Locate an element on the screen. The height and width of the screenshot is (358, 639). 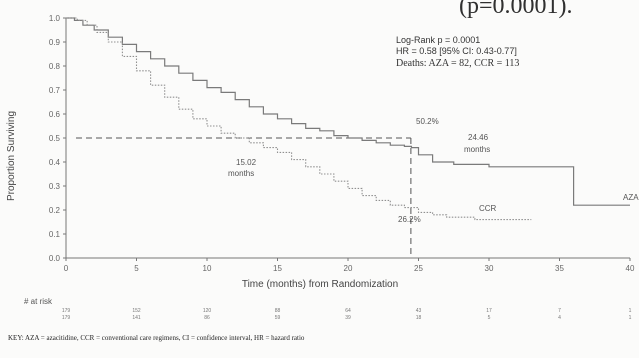
risk-top-6: 17 is located at coordinates (489, 311).